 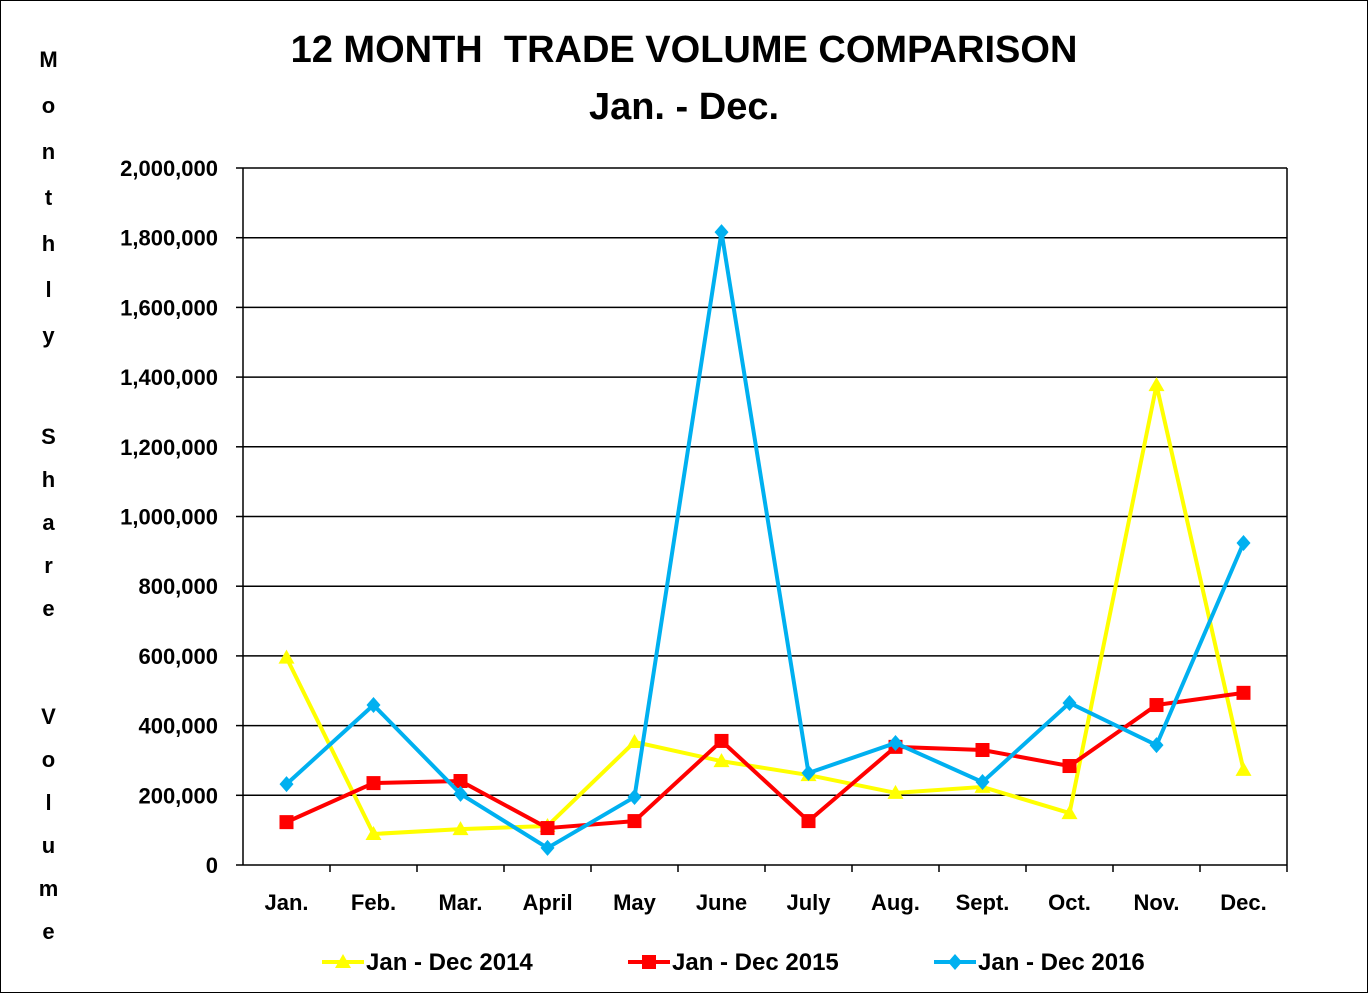 I want to click on x-tick-label: May, so click(x=635, y=902).